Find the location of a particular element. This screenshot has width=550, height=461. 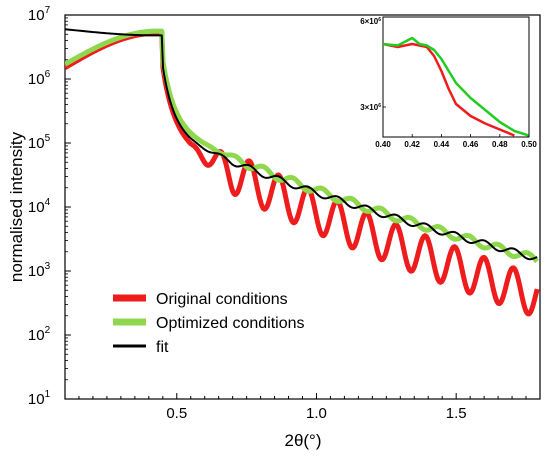

inset-x-tick-label: 0.50 is located at coordinates (529, 144).